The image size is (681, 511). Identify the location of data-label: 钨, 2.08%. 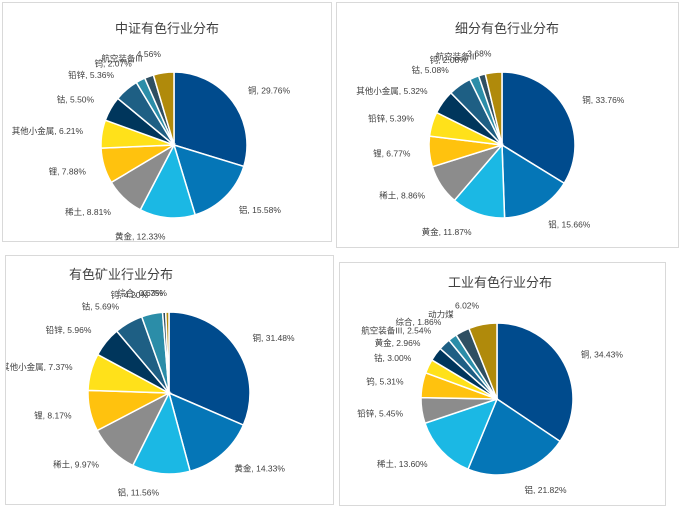
(449, 60).